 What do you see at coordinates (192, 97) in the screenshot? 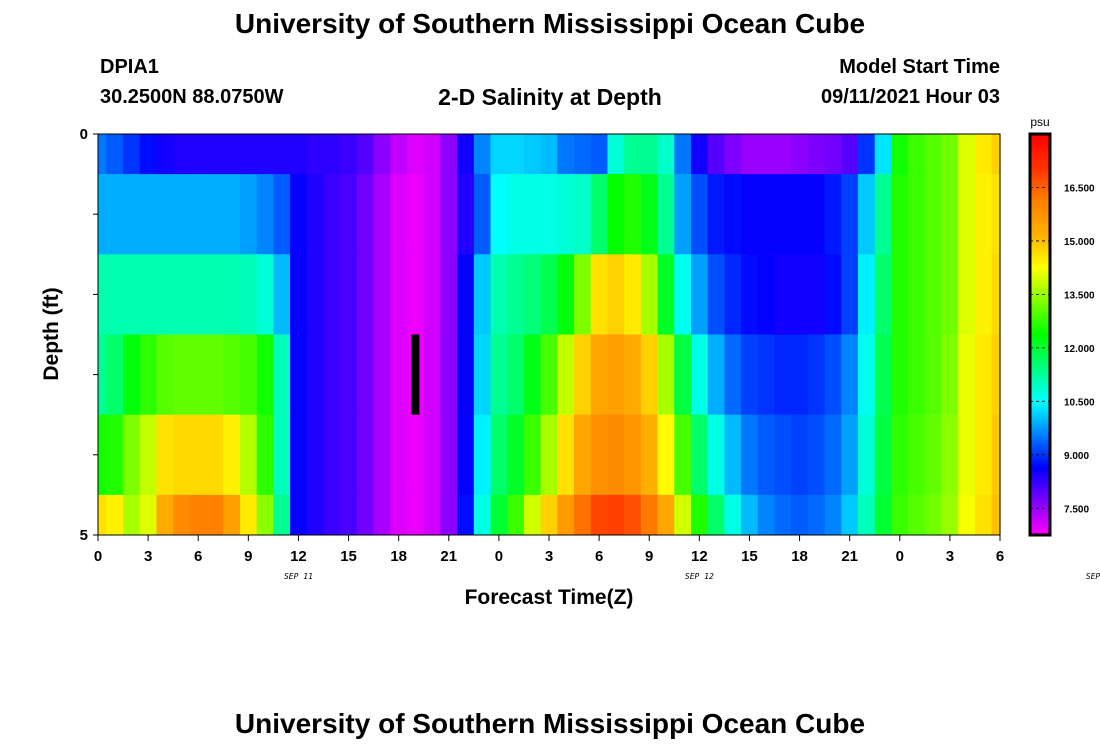
I see `station-coordinates: 30.2500N 88.0750W` at bounding box center [192, 97].